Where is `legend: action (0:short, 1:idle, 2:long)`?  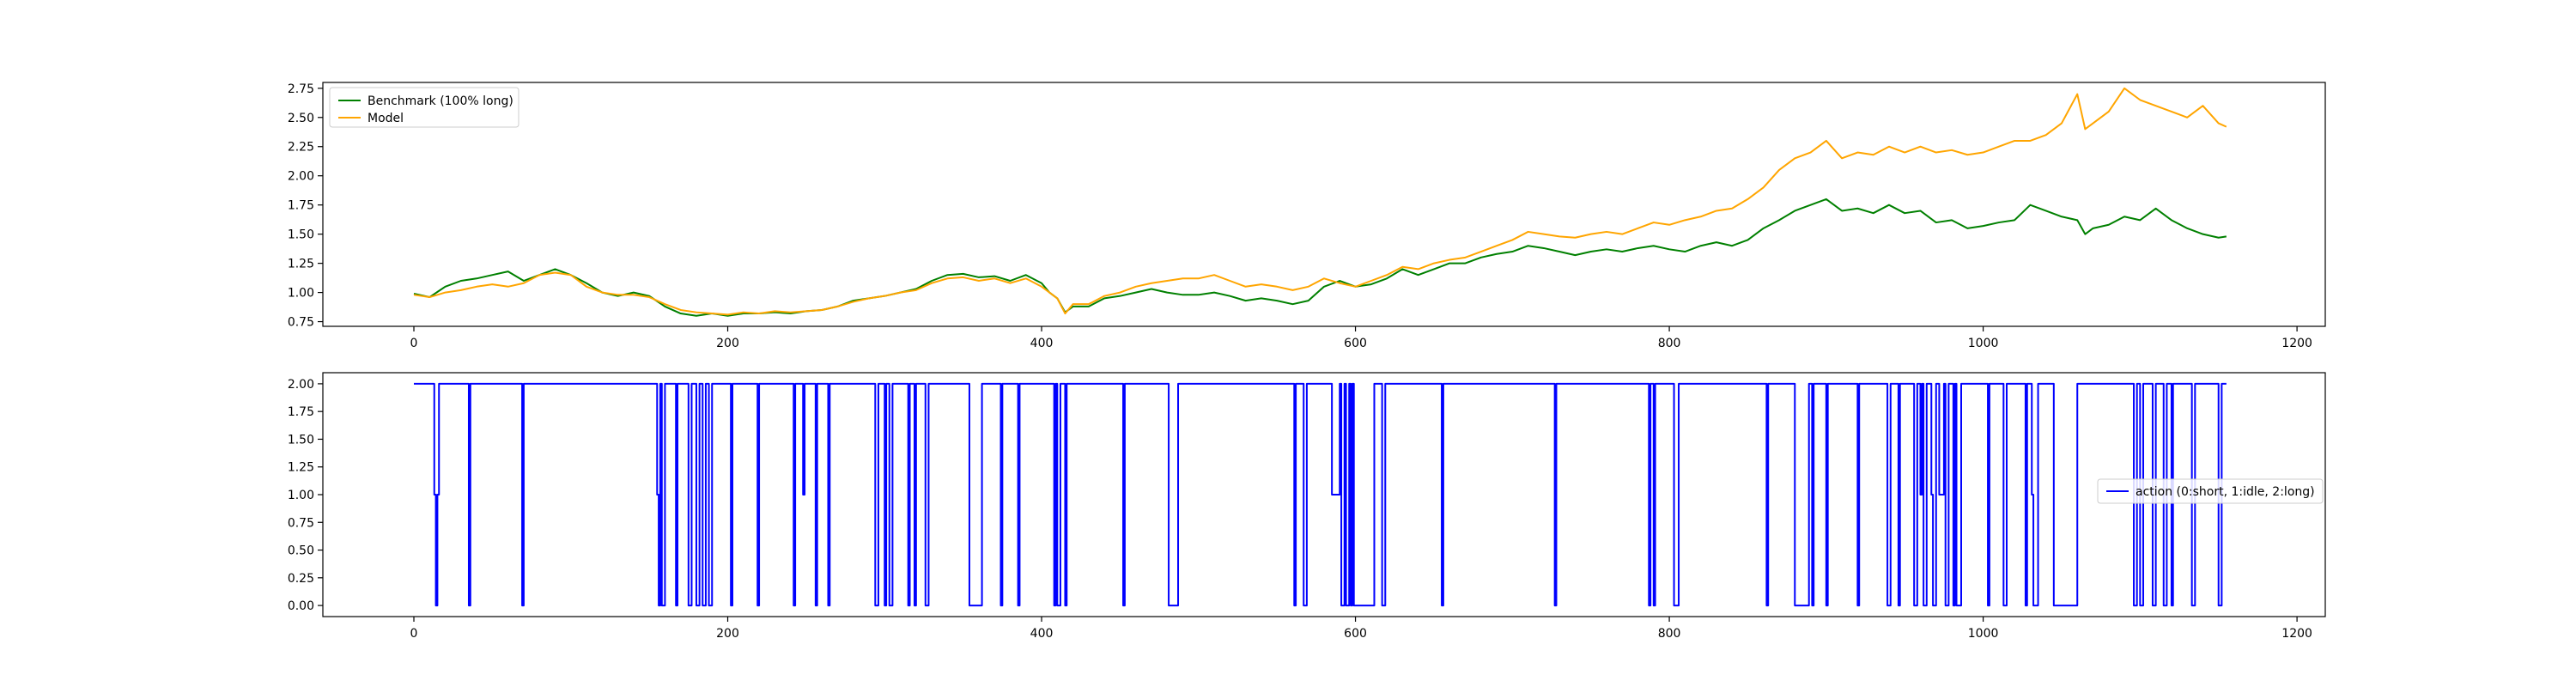 legend: action (0:short, 1:idle, 2:long) is located at coordinates (2210, 491).